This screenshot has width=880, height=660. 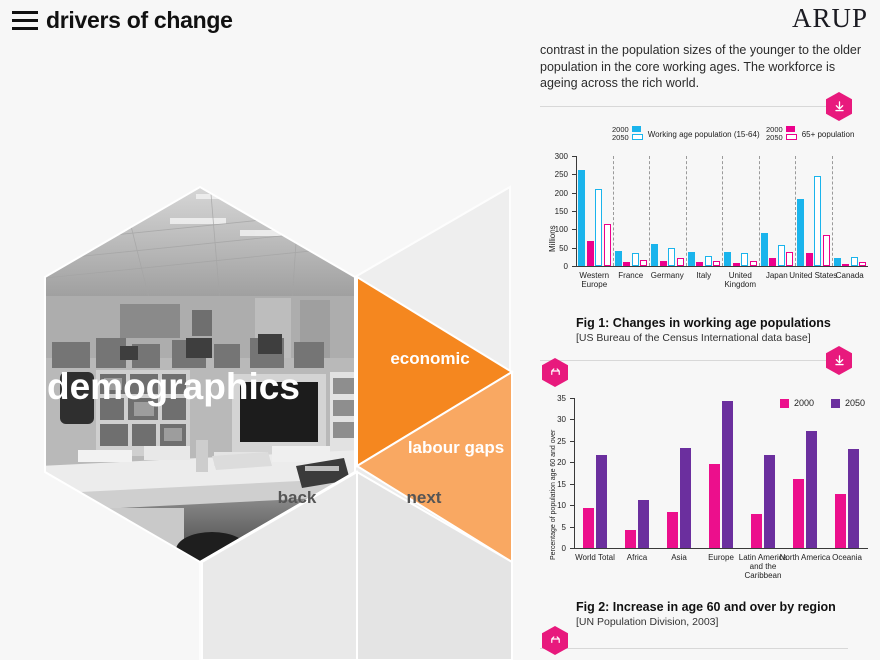 What do you see at coordinates (561, 463) in the screenshot?
I see `y-tick-label: 20` at bounding box center [561, 463].